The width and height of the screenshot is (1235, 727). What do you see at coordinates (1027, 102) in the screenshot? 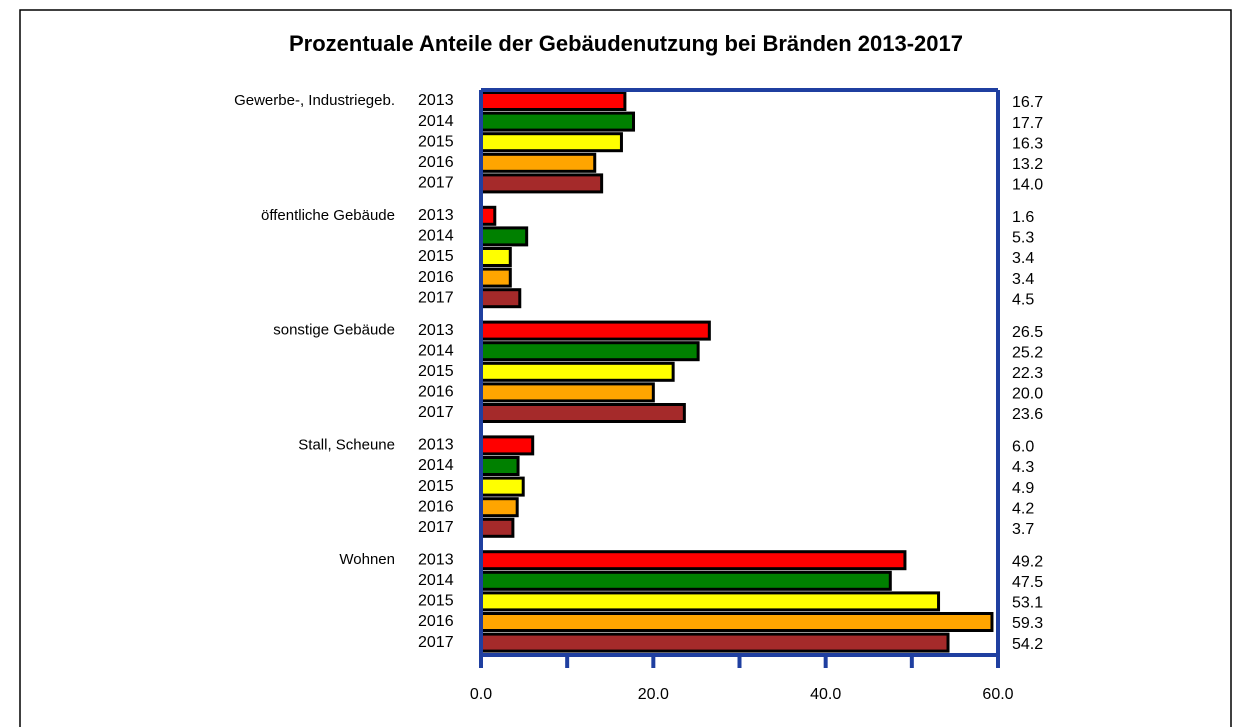
I see `value-label: 16.7` at bounding box center [1027, 102].